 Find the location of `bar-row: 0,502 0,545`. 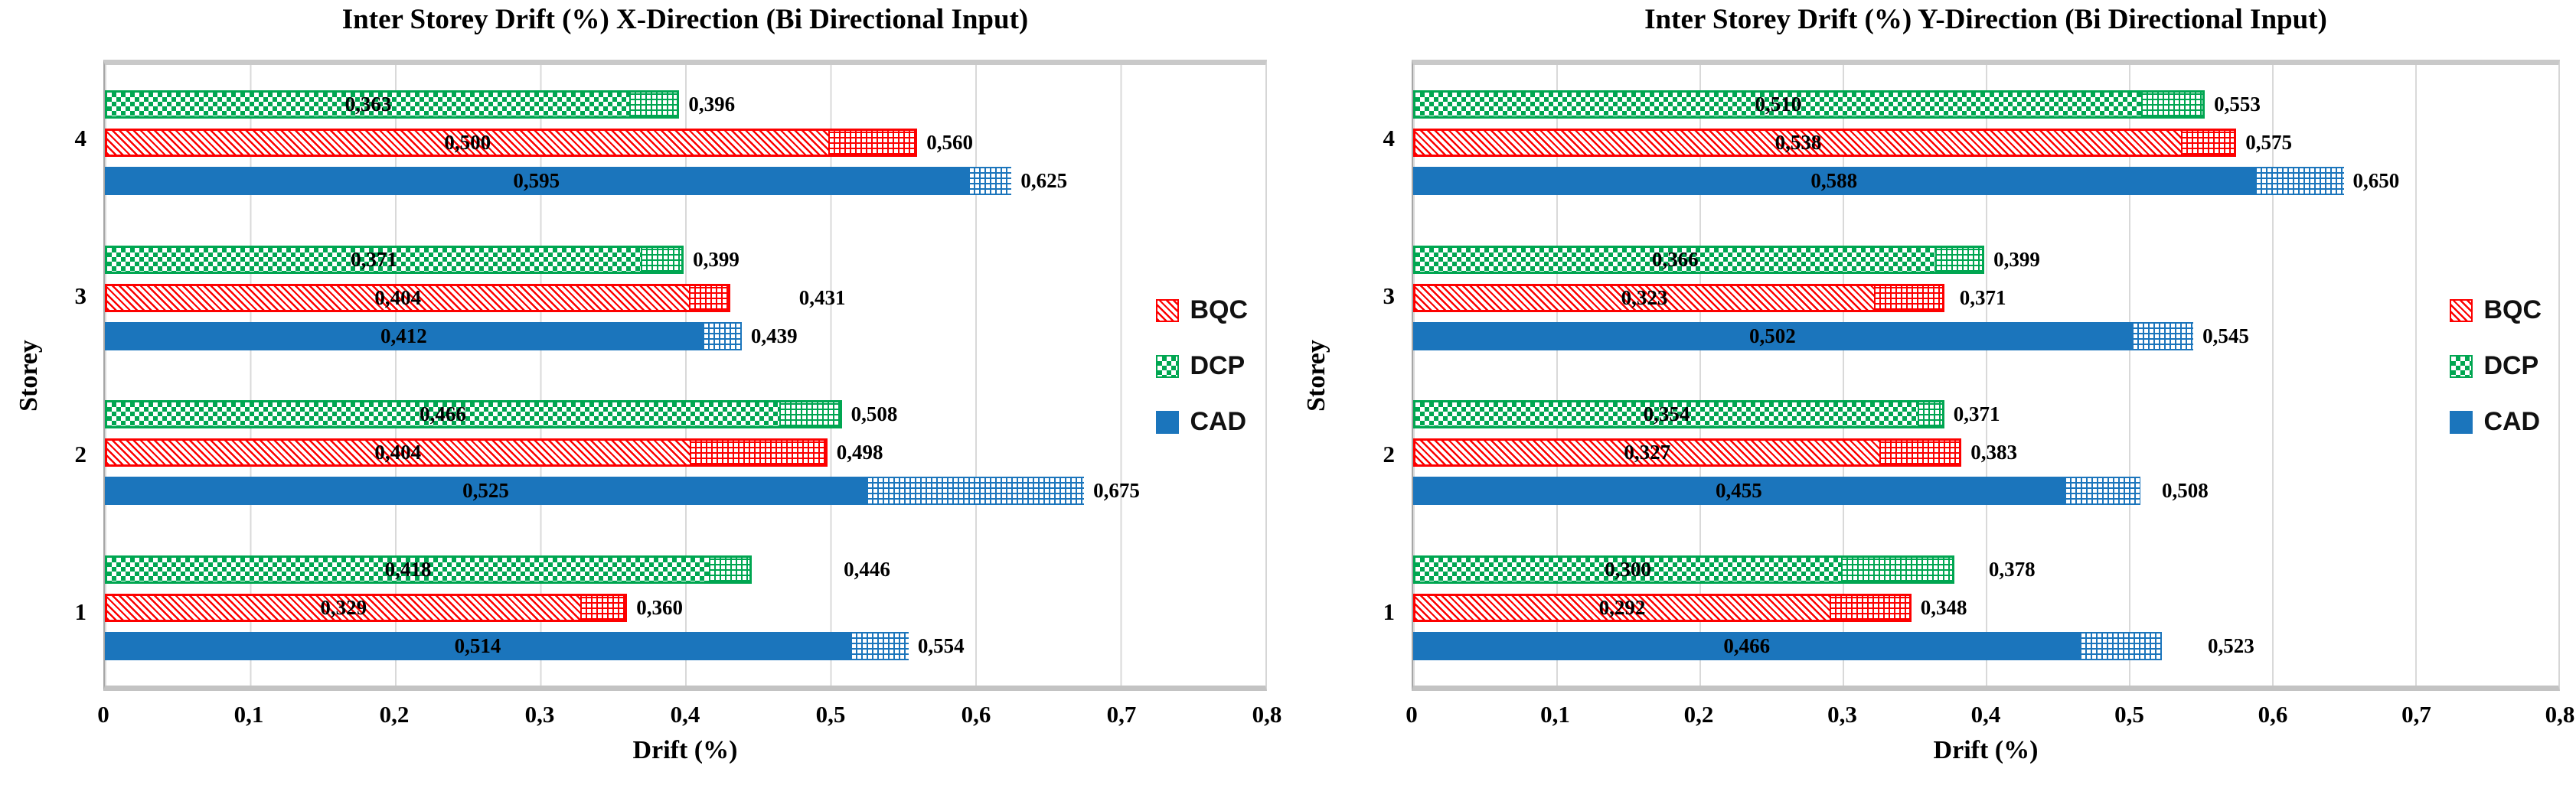

bar-row: 0,502 0,545 is located at coordinates (1985, 336).